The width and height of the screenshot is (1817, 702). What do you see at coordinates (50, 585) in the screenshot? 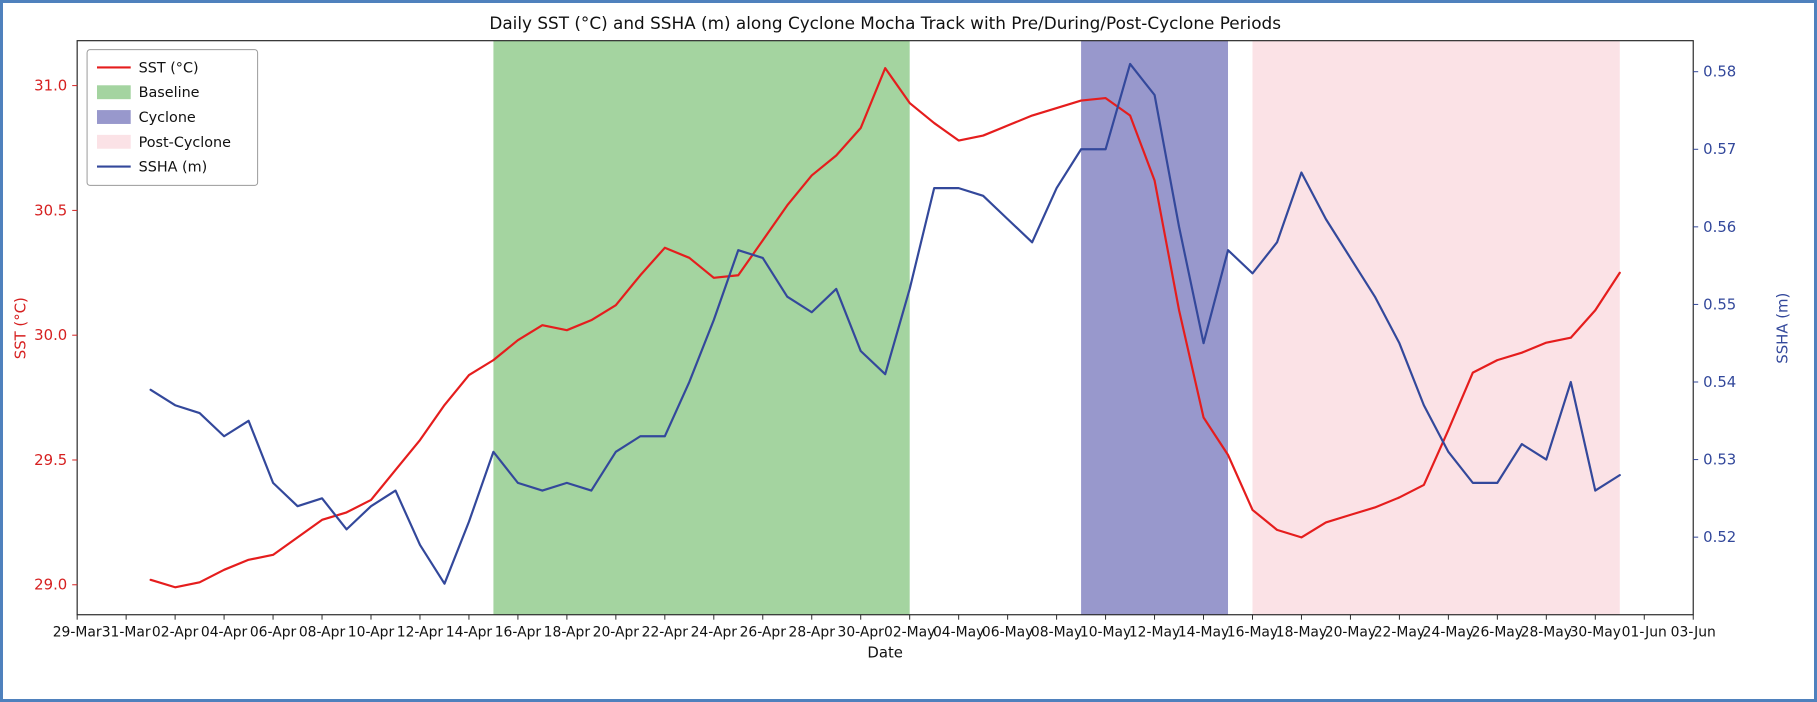
I see `left-tick-label: 29.0` at bounding box center [50, 585].